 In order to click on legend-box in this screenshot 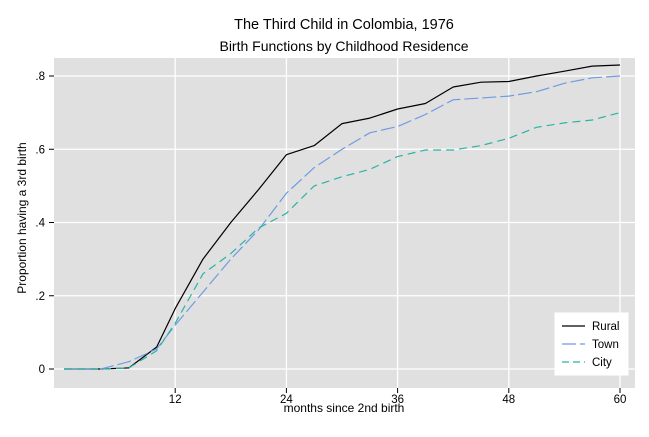, I will do `click(591, 344)`.